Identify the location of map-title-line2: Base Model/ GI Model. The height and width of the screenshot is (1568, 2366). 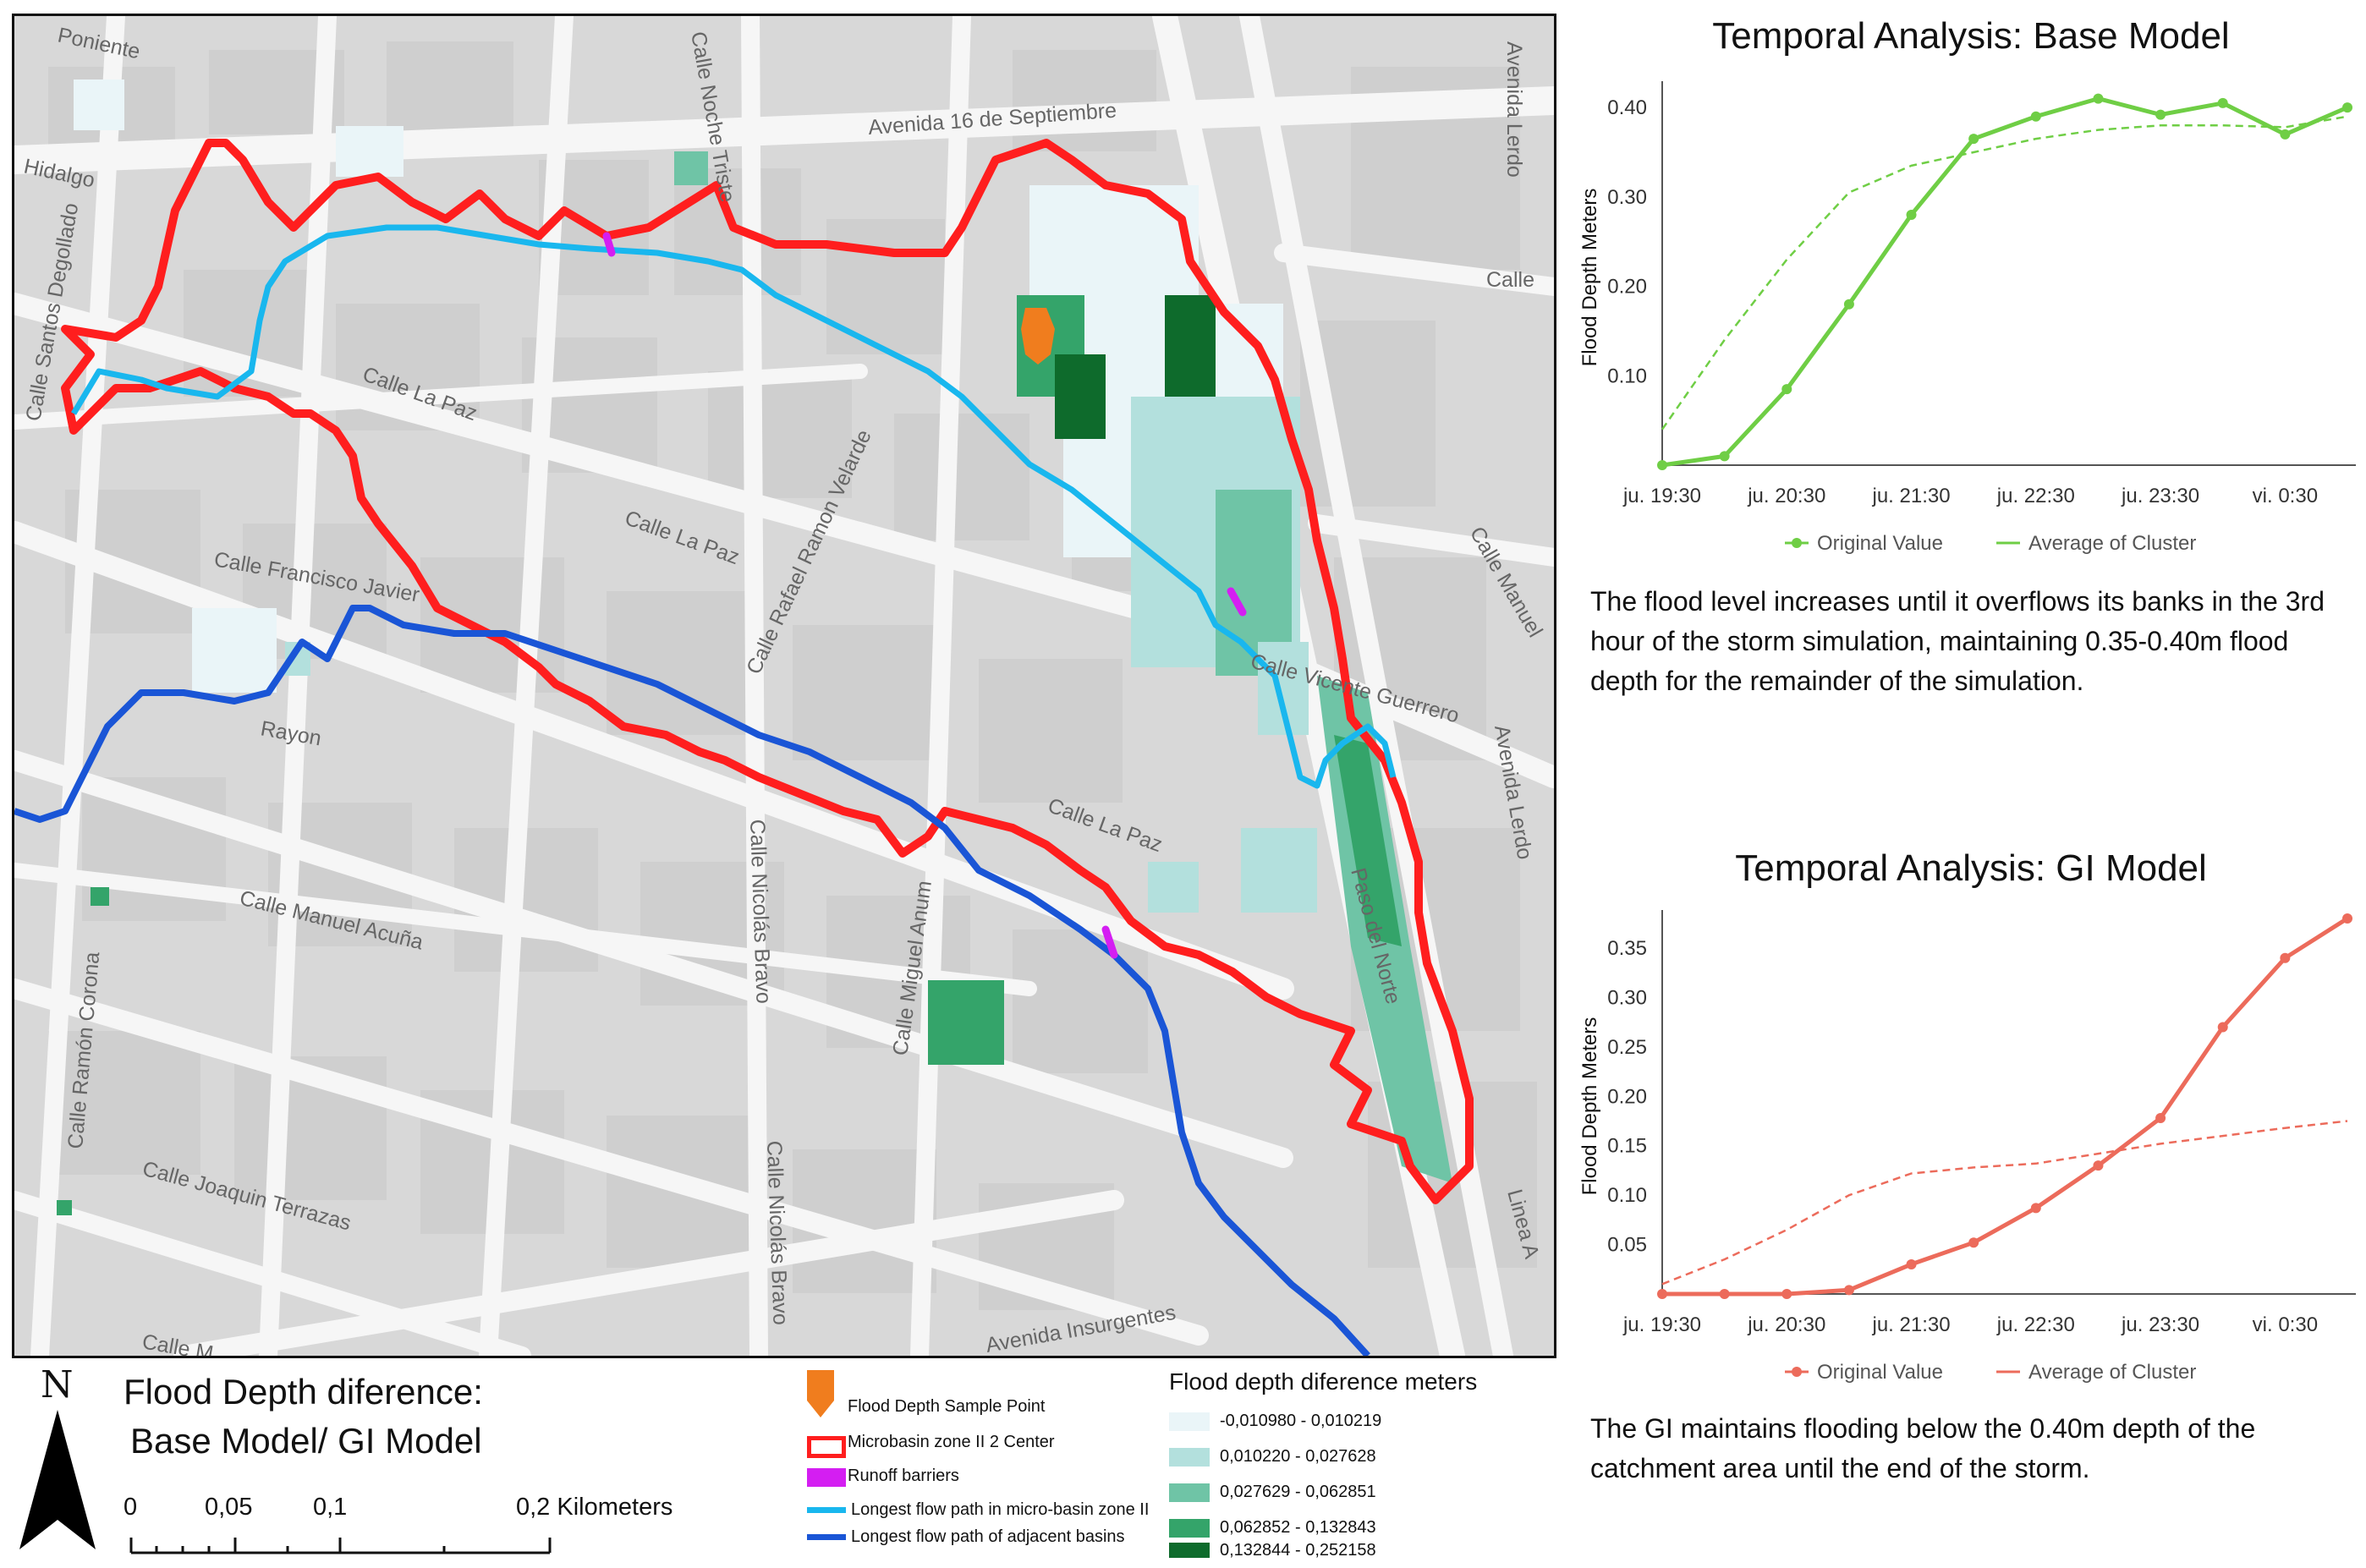
(306, 1441).